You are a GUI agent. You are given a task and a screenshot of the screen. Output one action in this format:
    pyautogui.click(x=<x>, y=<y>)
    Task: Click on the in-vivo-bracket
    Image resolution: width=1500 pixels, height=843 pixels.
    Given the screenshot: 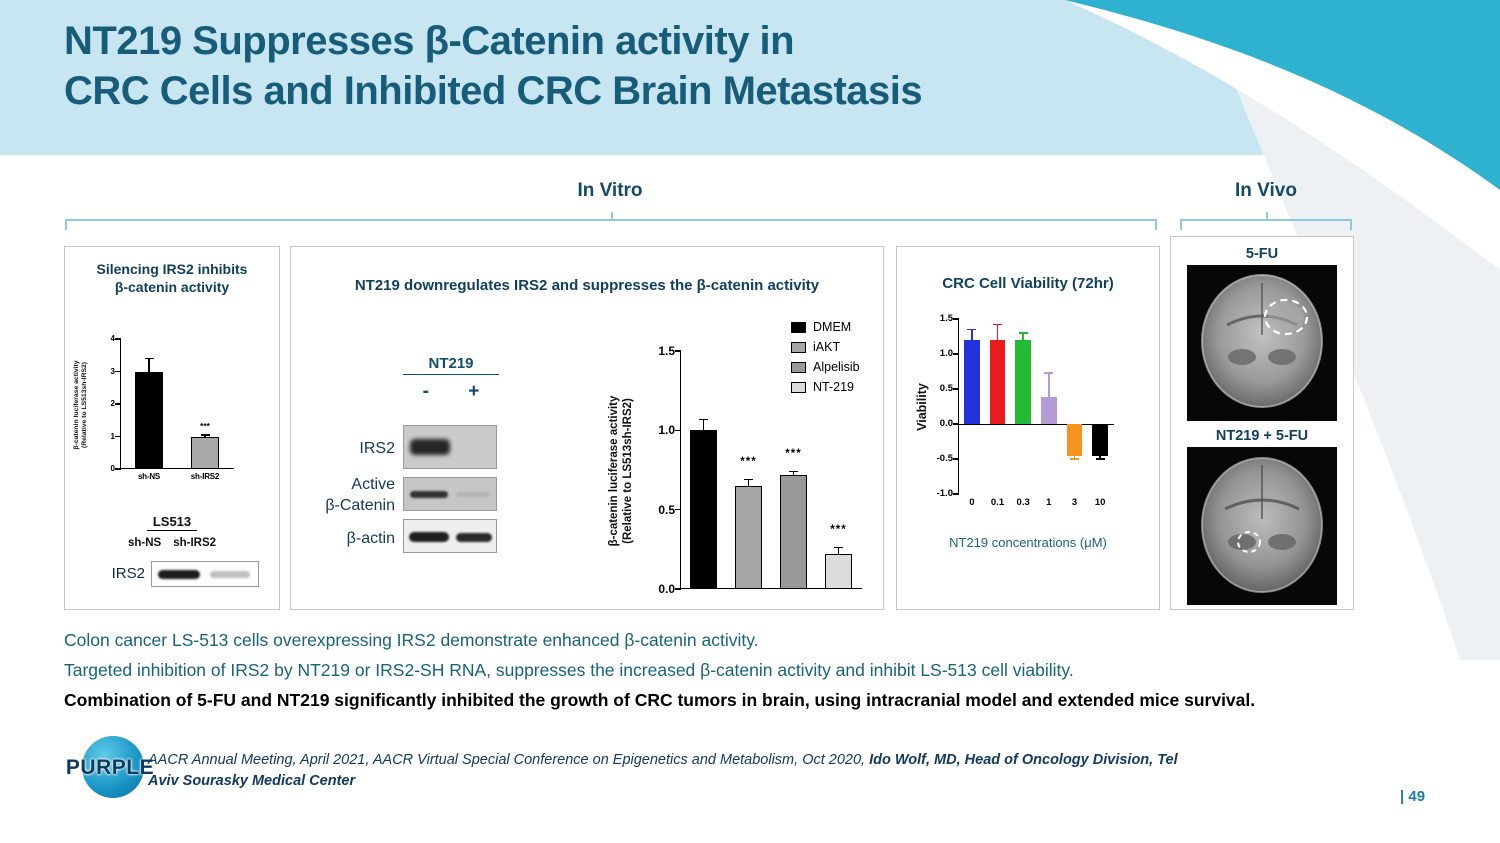 What is the action you would take?
    pyautogui.click(x=1266, y=221)
    